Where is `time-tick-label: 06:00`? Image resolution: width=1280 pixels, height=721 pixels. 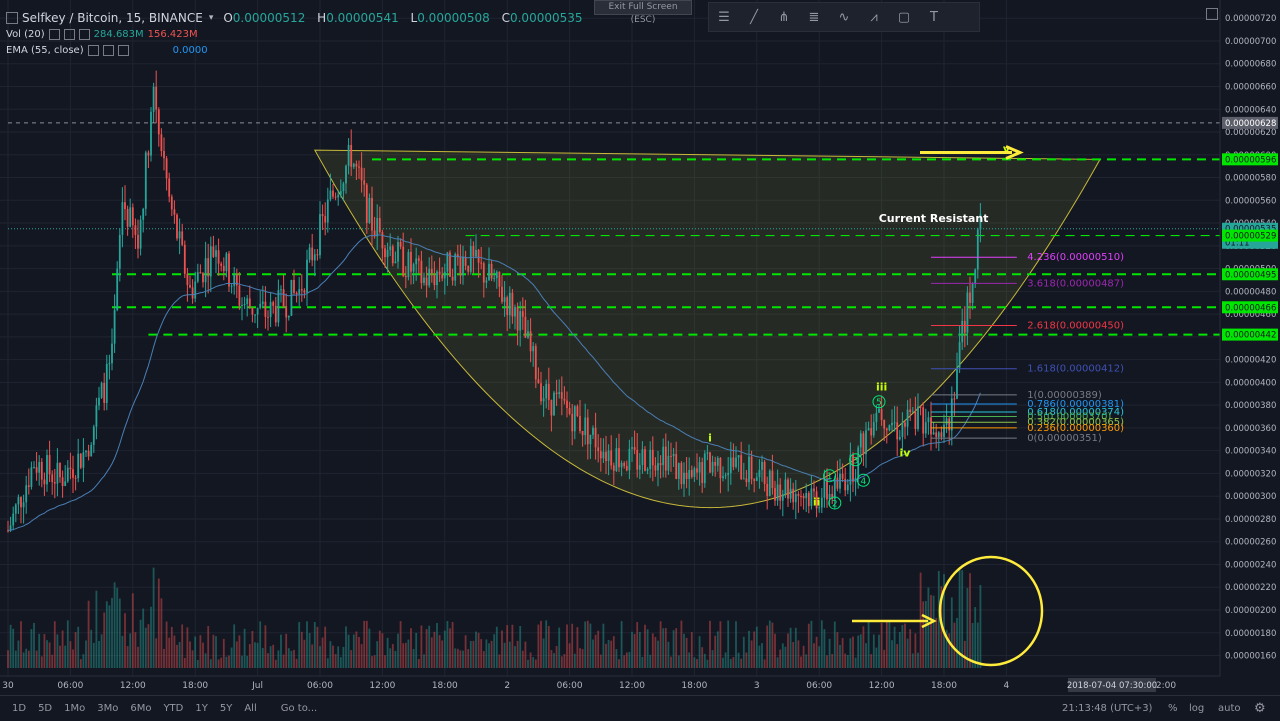 time-tick-label: 06:00 is located at coordinates (570, 686).